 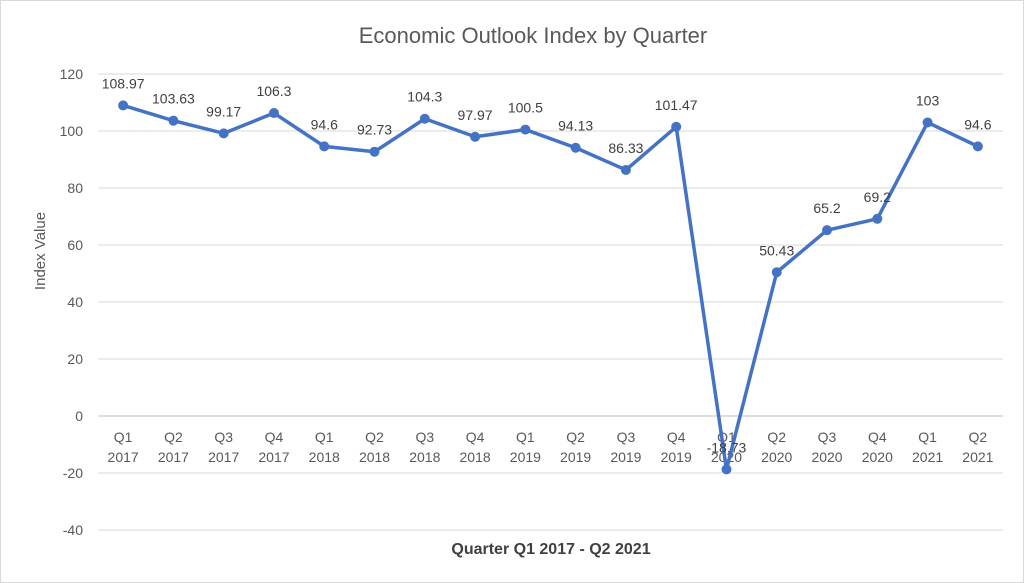 What do you see at coordinates (374, 447) in the screenshot?
I see `x-tick-label: Q2 2018` at bounding box center [374, 447].